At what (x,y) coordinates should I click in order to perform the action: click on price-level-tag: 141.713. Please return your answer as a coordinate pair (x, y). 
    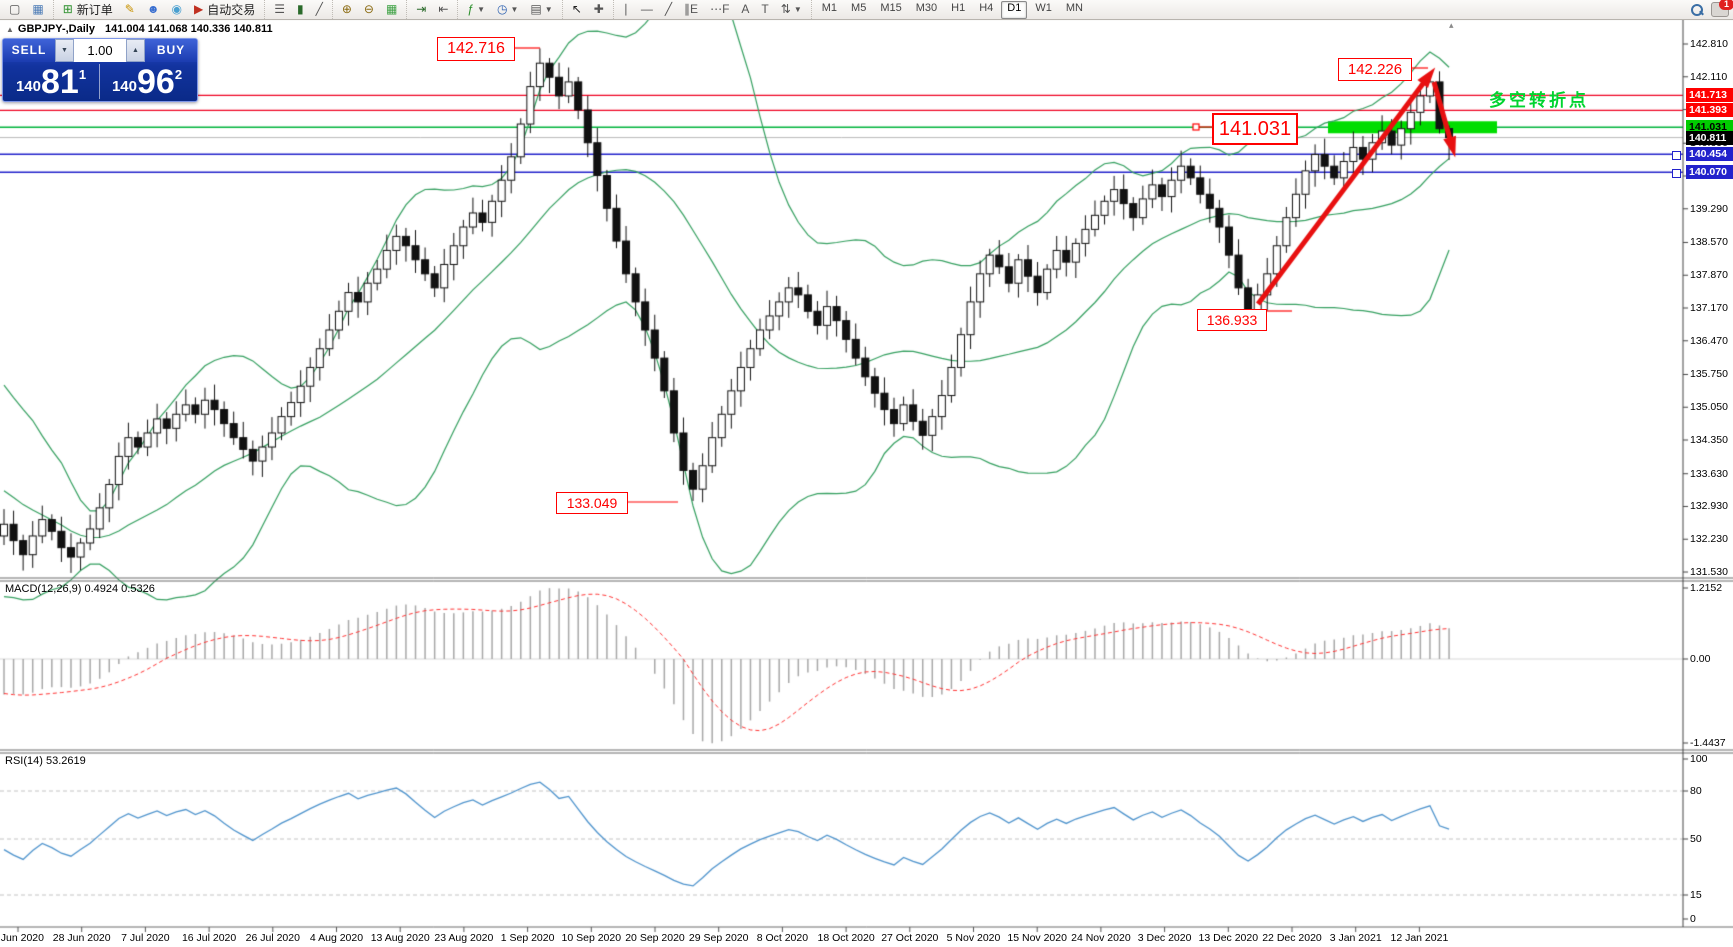
    Looking at the image, I should click on (1709, 95).